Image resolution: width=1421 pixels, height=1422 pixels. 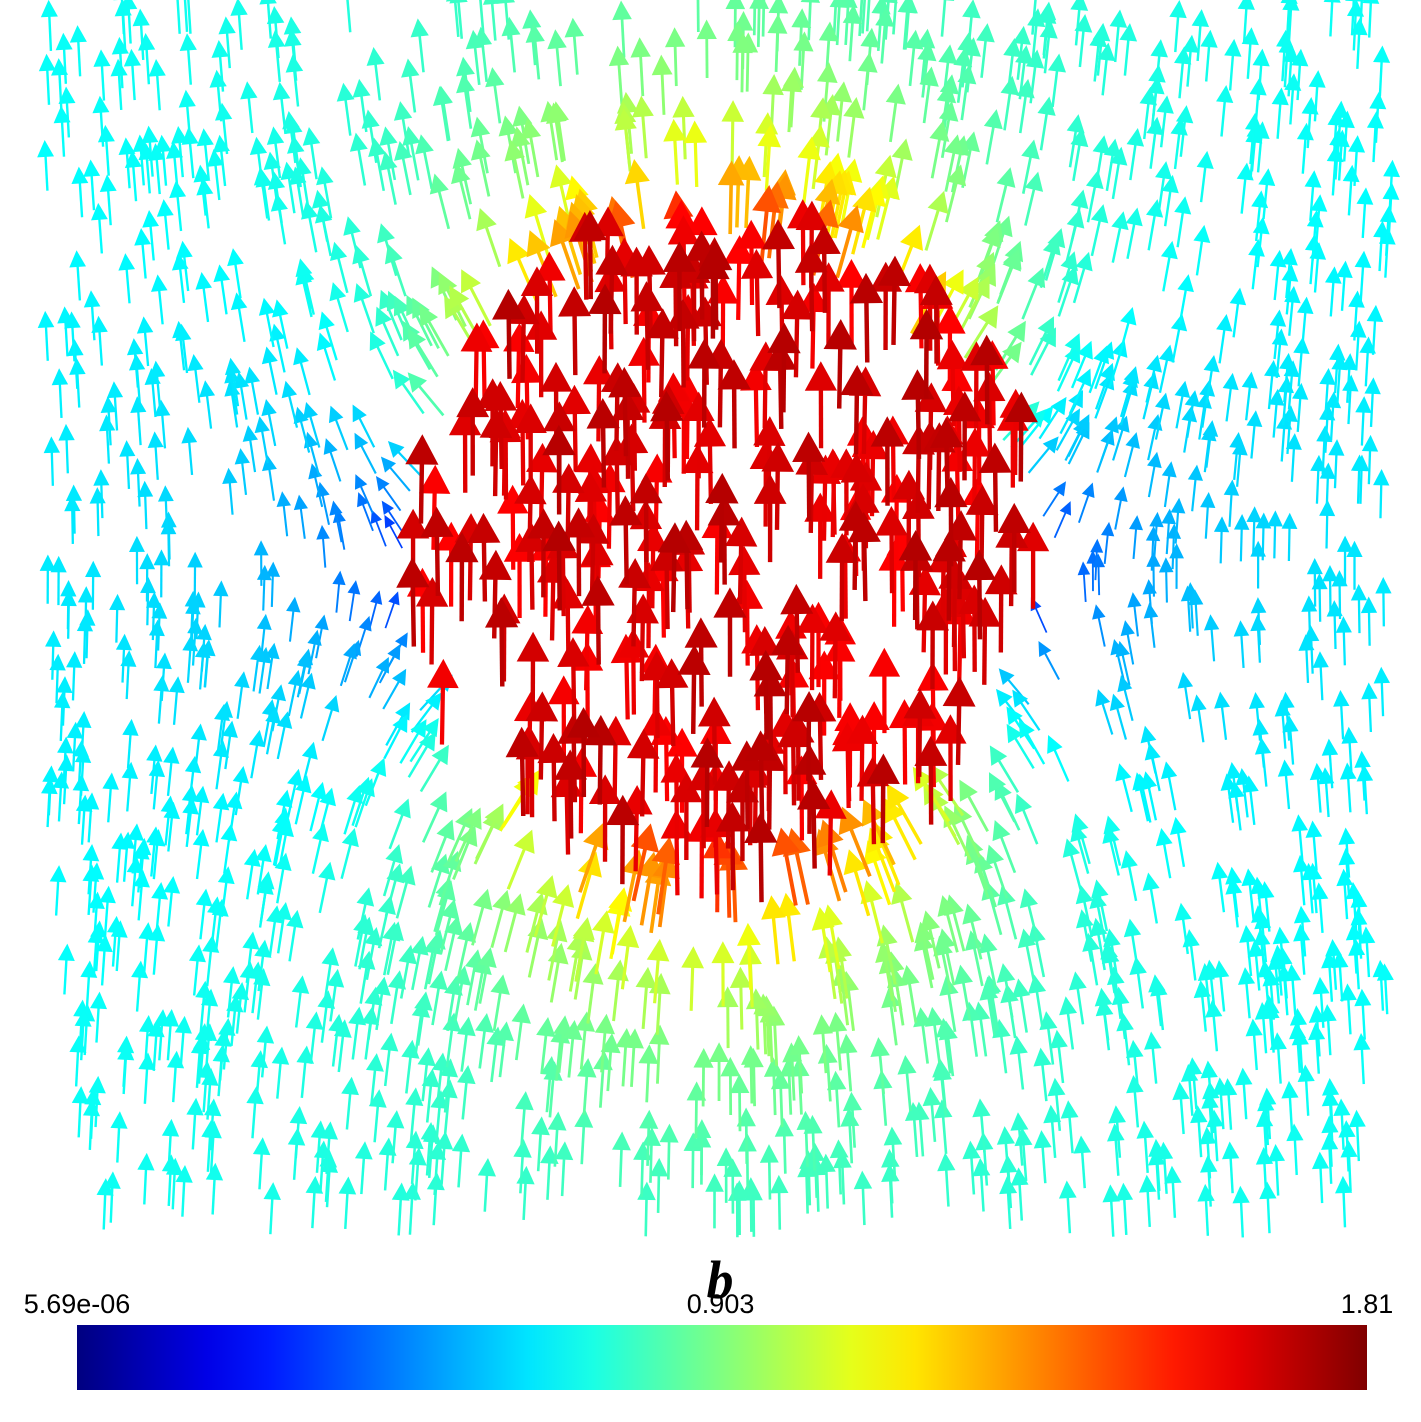 What do you see at coordinates (189, 17) in the screenshot?
I see `arrow-shaft` at bounding box center [189, 17].